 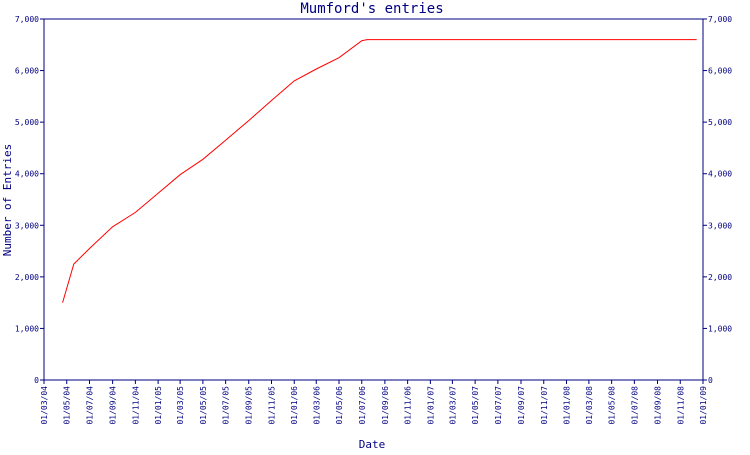 I want to click on x-tick-label: 01/11/06, so click(x=408, y=405).